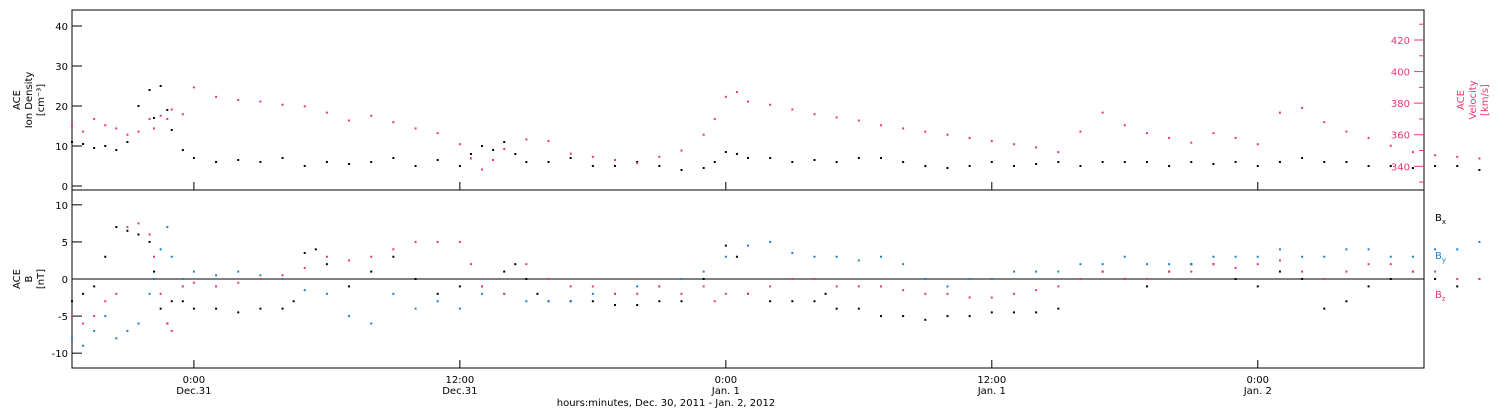  What do you see at coordinates (1440, 258) in the screenshot?
I see `legend: Bx By Bz` at bounding box center [1440, 258].